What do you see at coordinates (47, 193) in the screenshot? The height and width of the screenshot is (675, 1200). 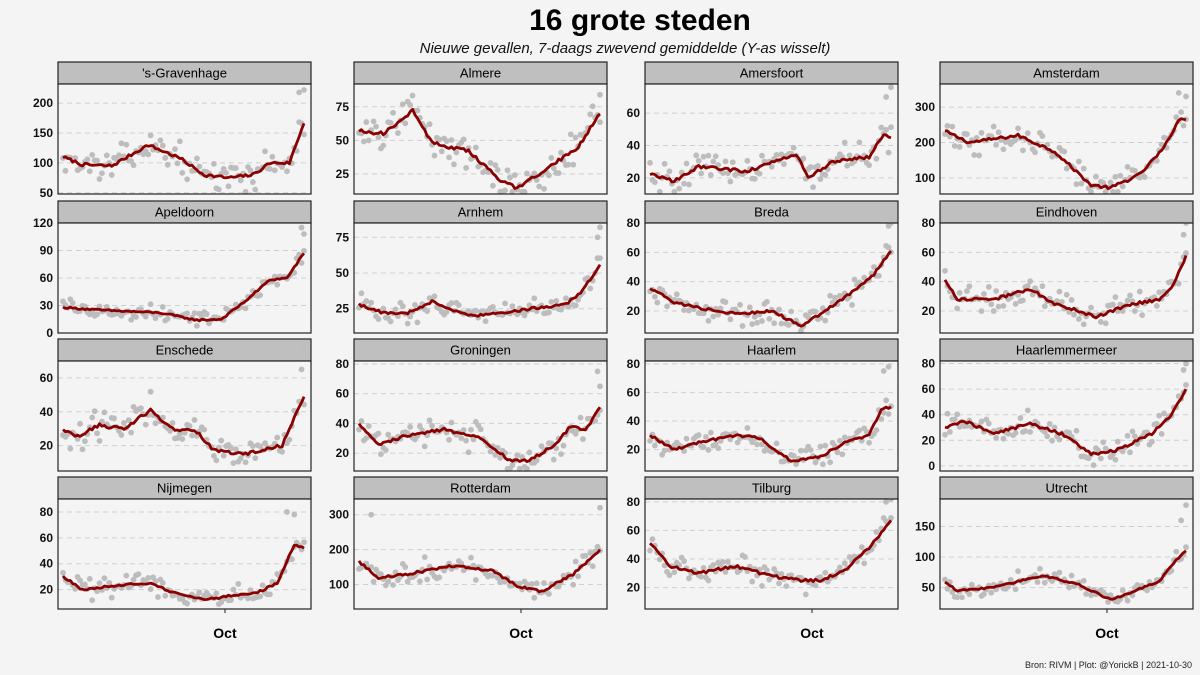 I see `y-tick-label: 50` at bounding box center [47, 193].